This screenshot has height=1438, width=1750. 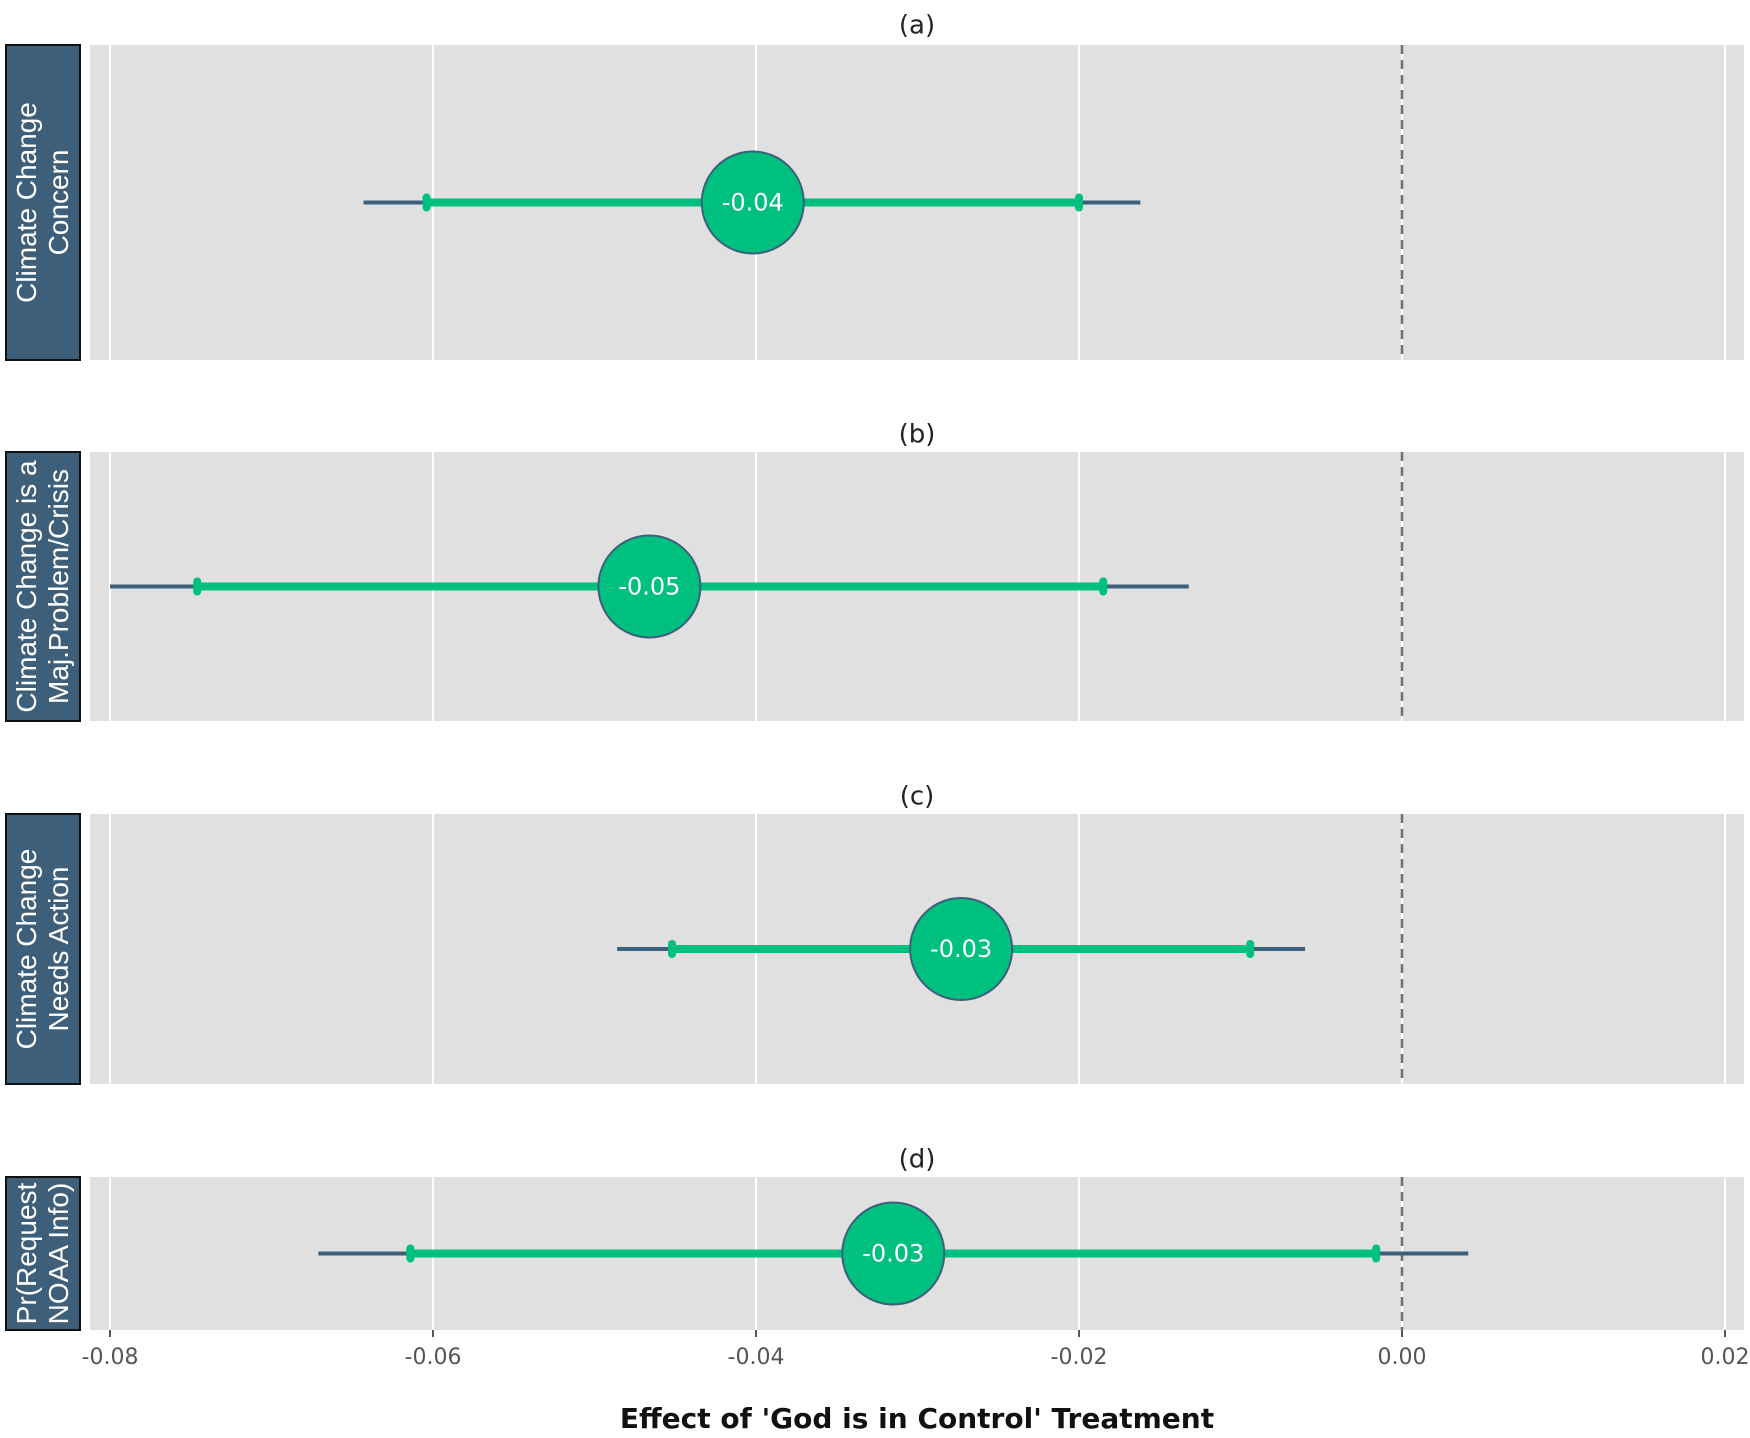 I want to click on x-tick-label: -0.08, so click(x=110, y=1357).